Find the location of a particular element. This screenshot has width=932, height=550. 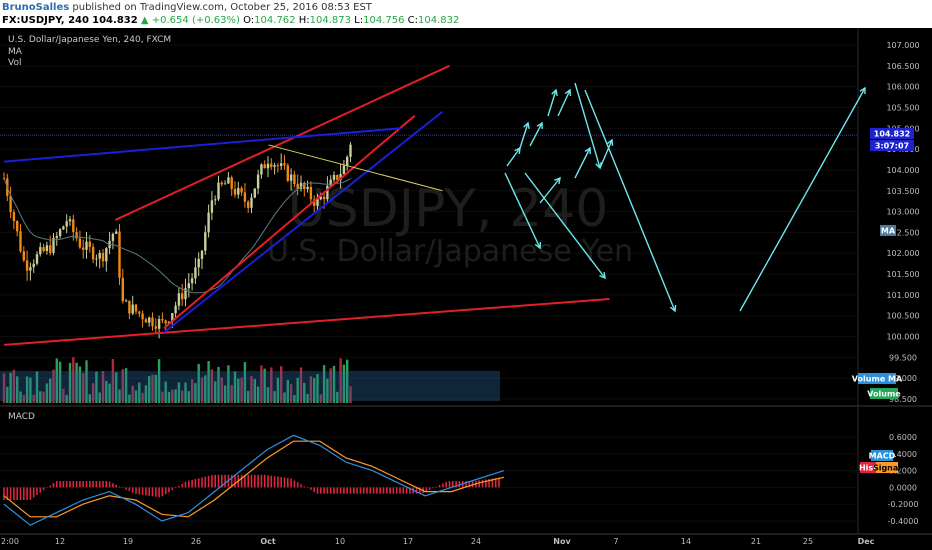

time-tick: Dec is located at coordinates (866, 541).